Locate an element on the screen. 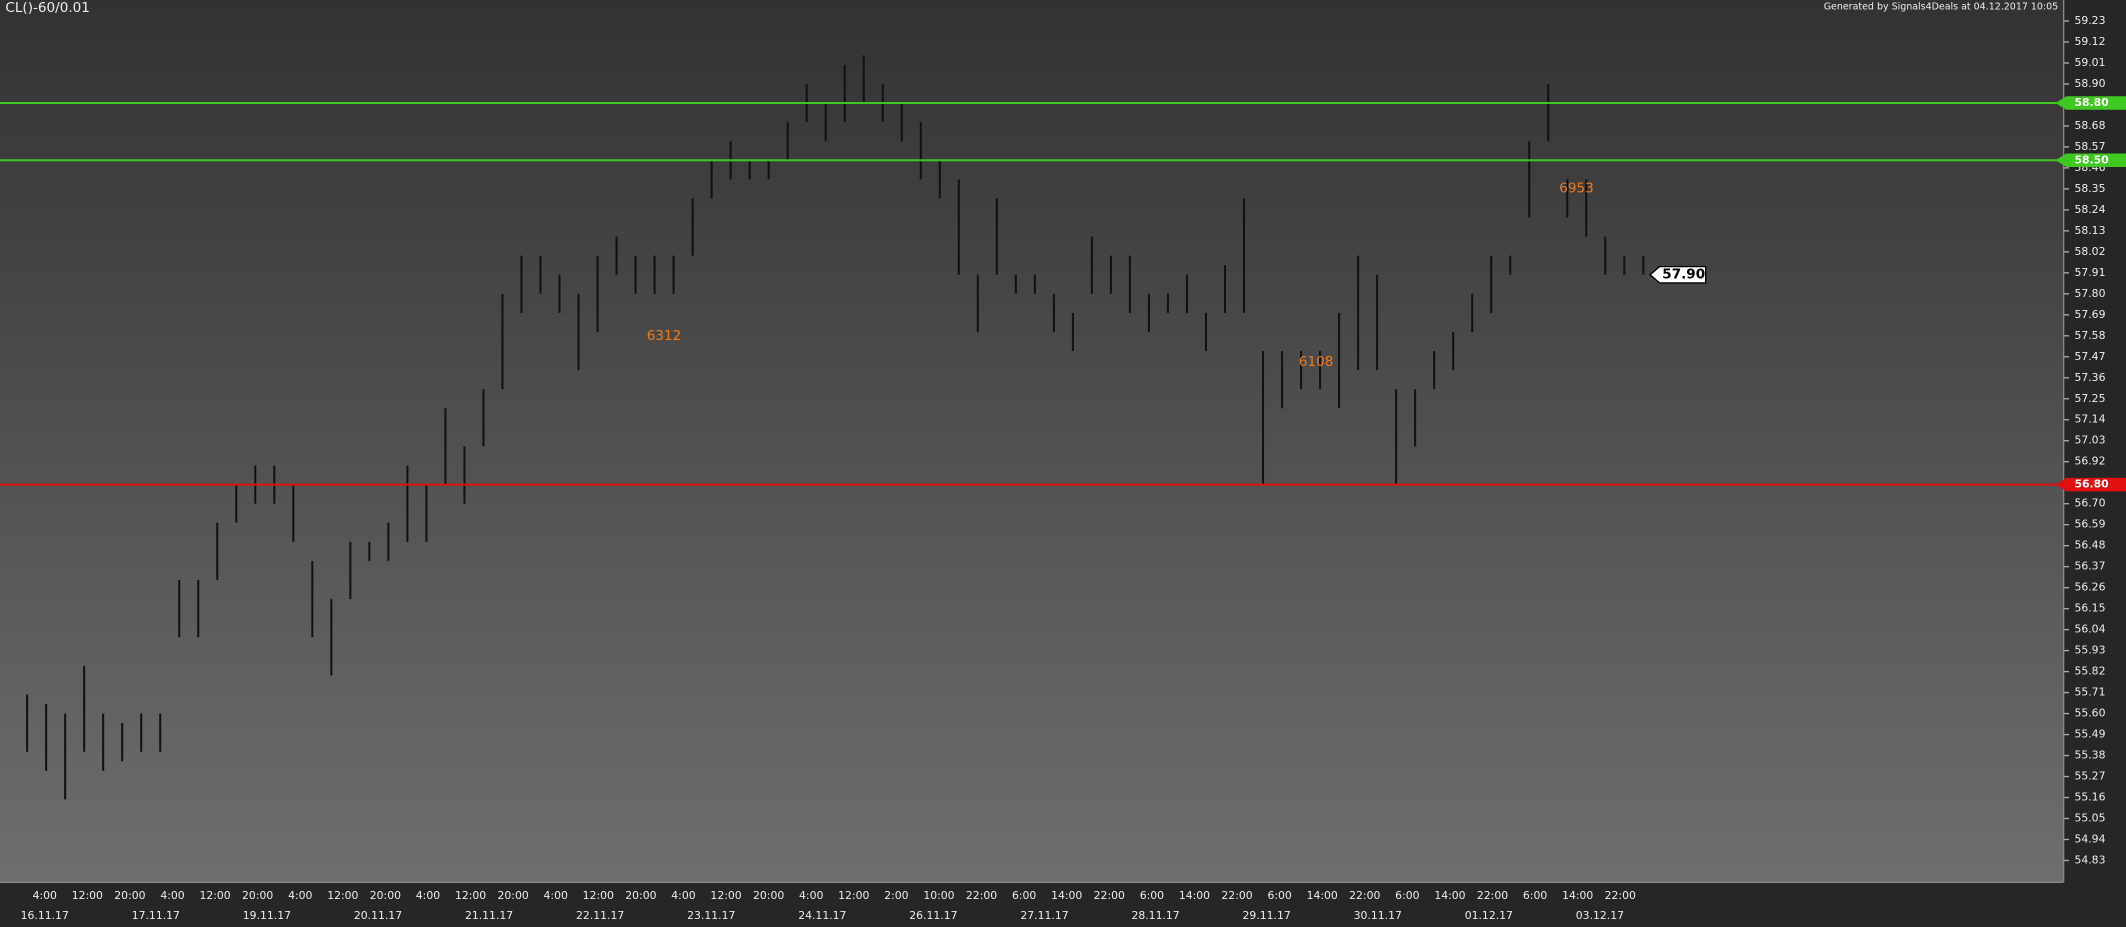  date-label: 30.11.17 is located at coordinates (1378, 915).